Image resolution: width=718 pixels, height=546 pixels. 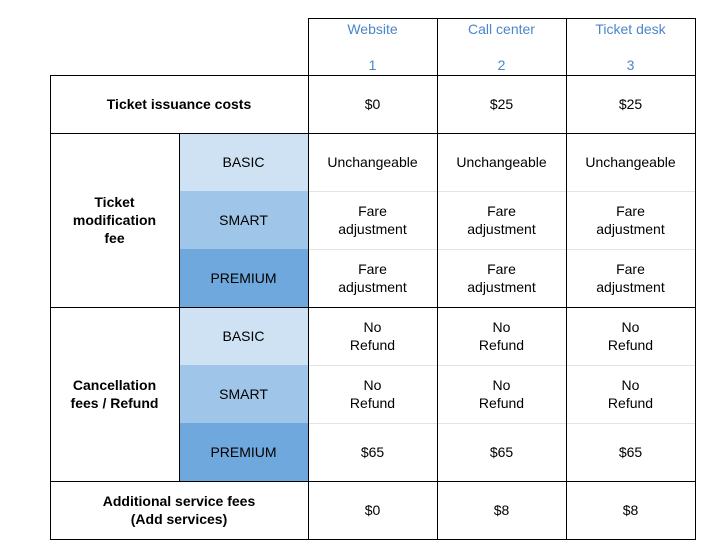 I want to click on column-header-call-center: Call center 2, so click(x=501, y=46).